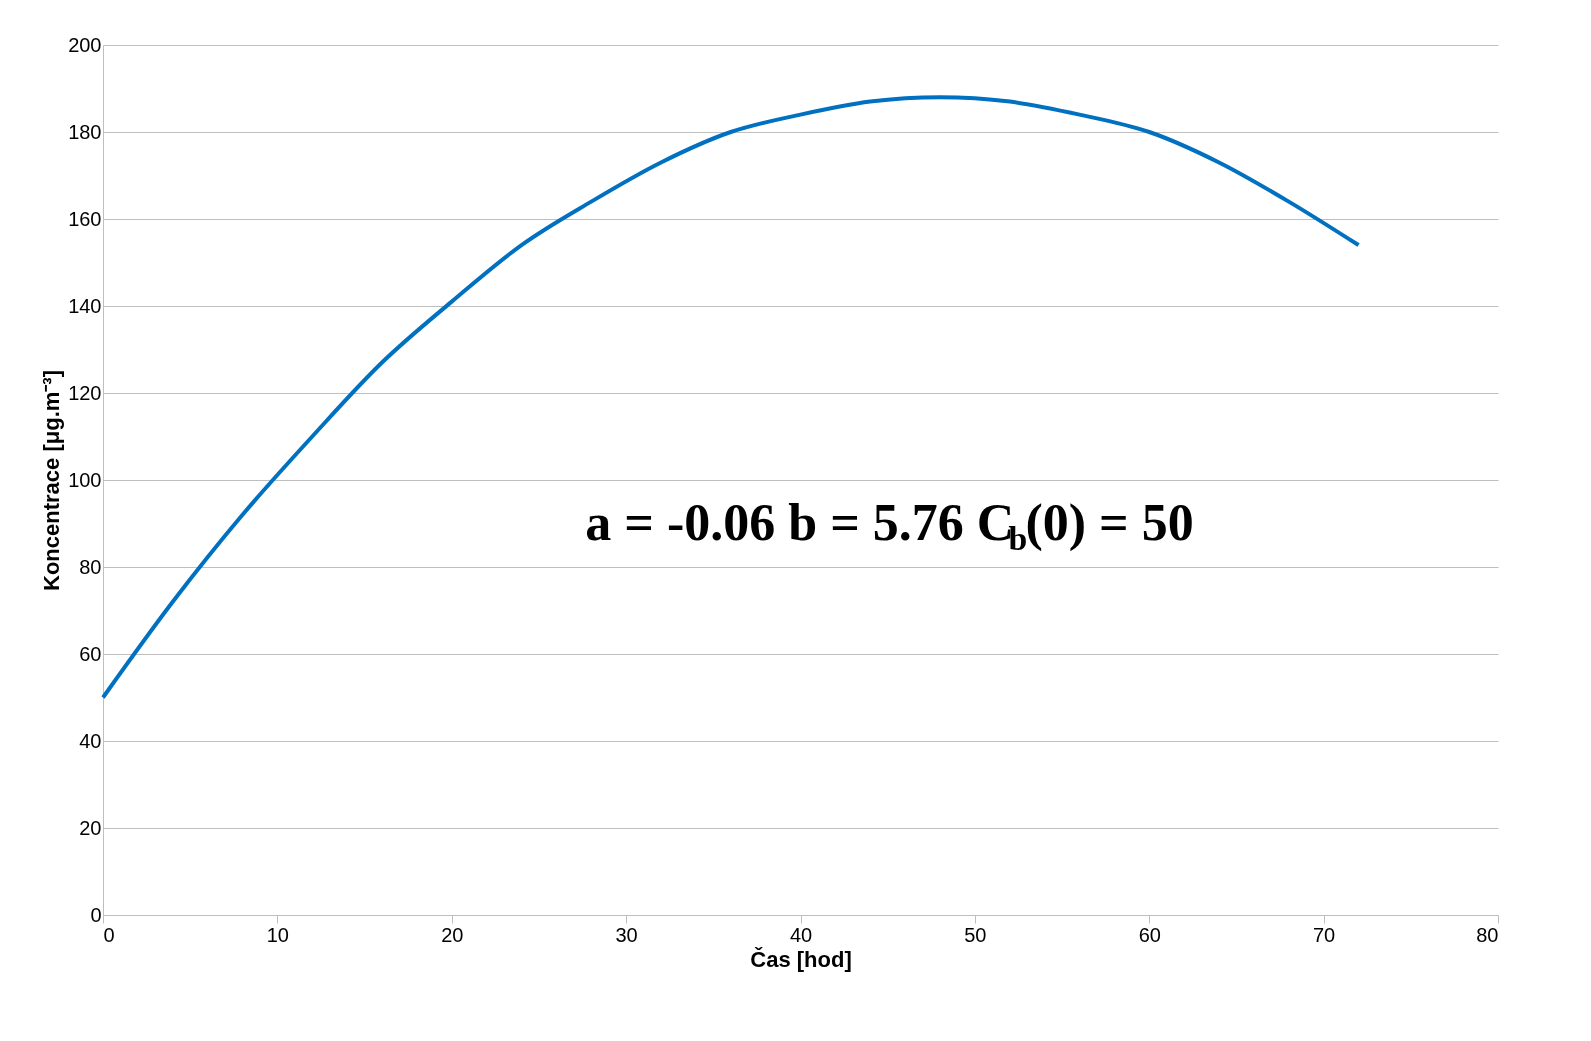 This screenshot has width=1591, height=1041. Describe the element at coordinates (277, 934) in the screenshot. I see `x-tick-label: 10` at that location.